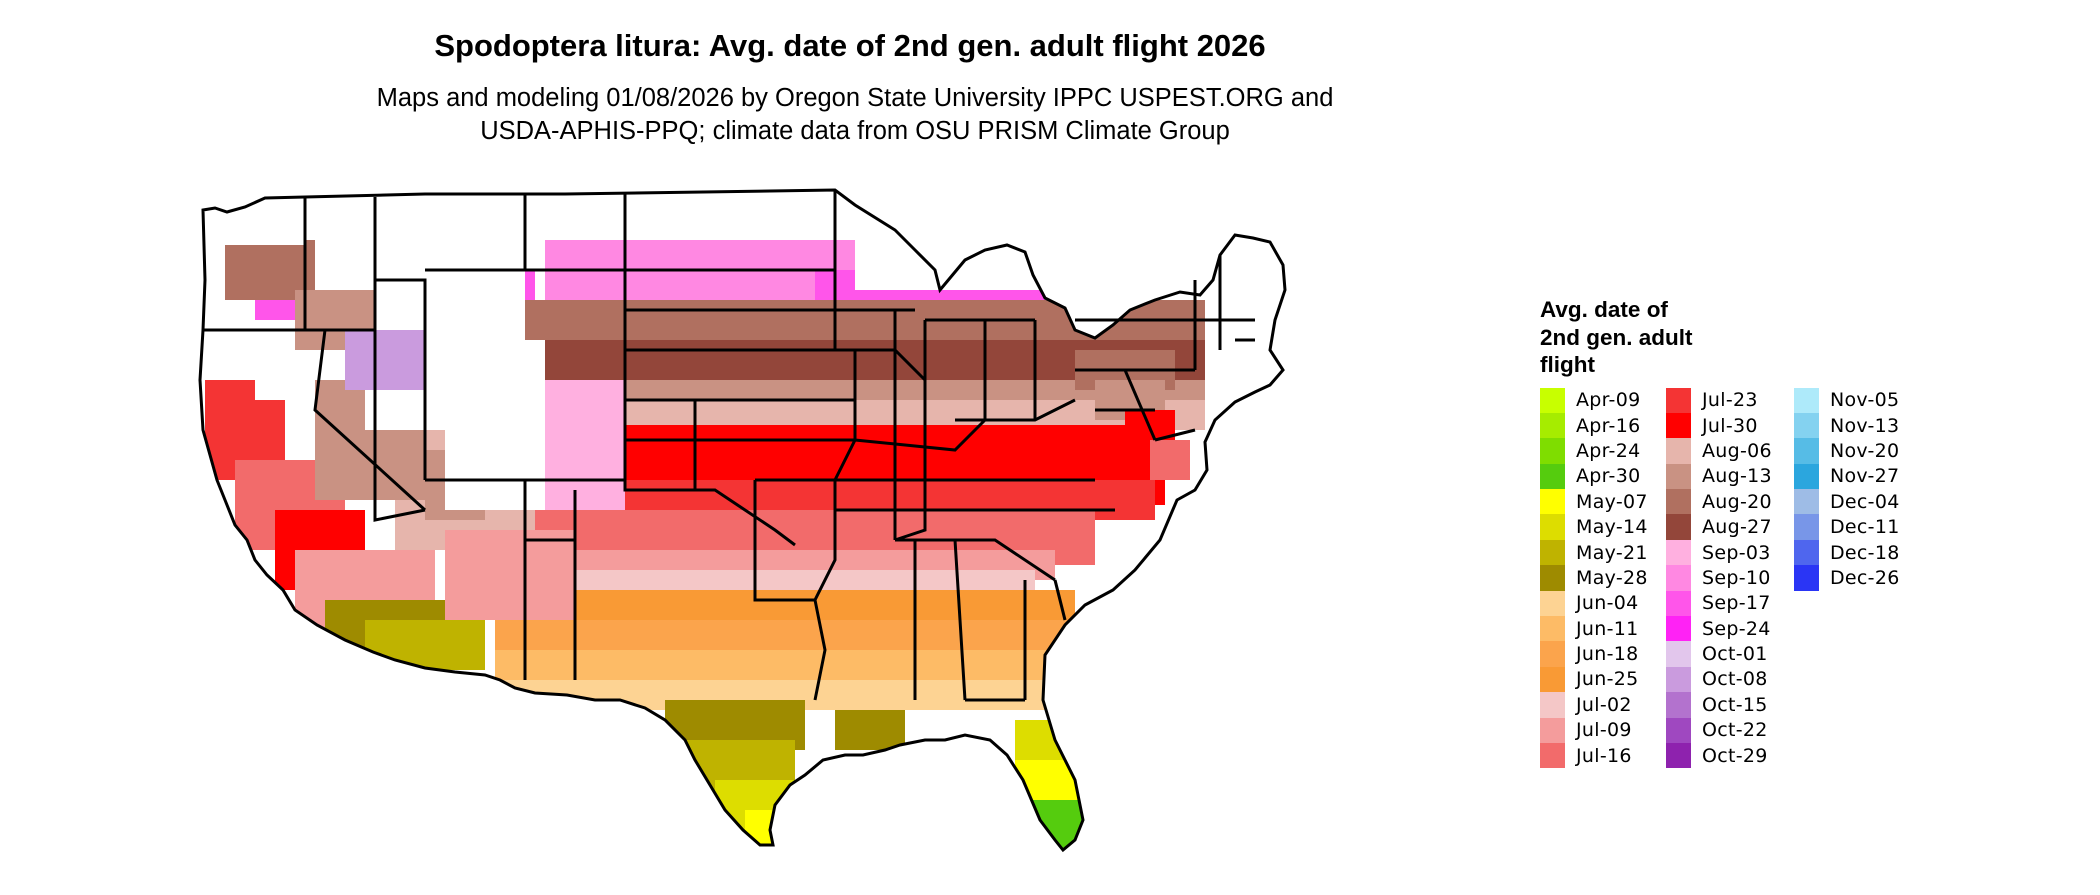 This screenshot has width=2100, height=895. Describe the element at coordinates (1612, 527) in the screenshot. I see `legend-label: May-14` at that location.